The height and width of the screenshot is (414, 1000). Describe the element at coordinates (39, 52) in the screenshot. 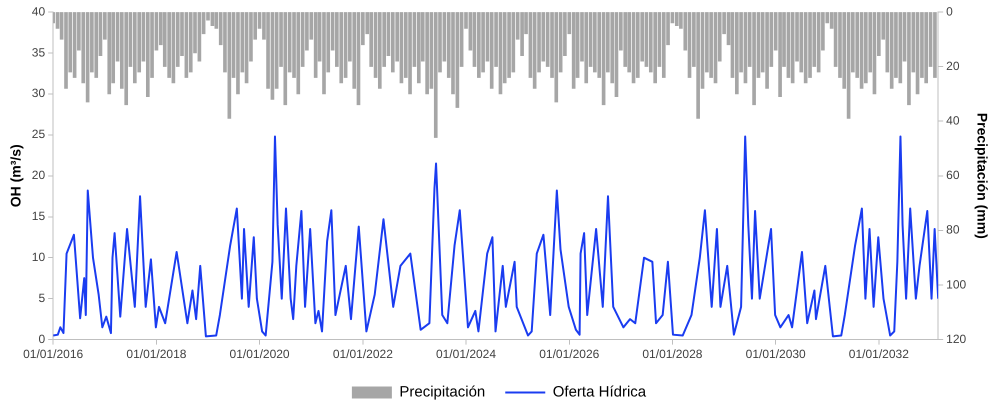

I see `y-tick-label: 35` at that location.